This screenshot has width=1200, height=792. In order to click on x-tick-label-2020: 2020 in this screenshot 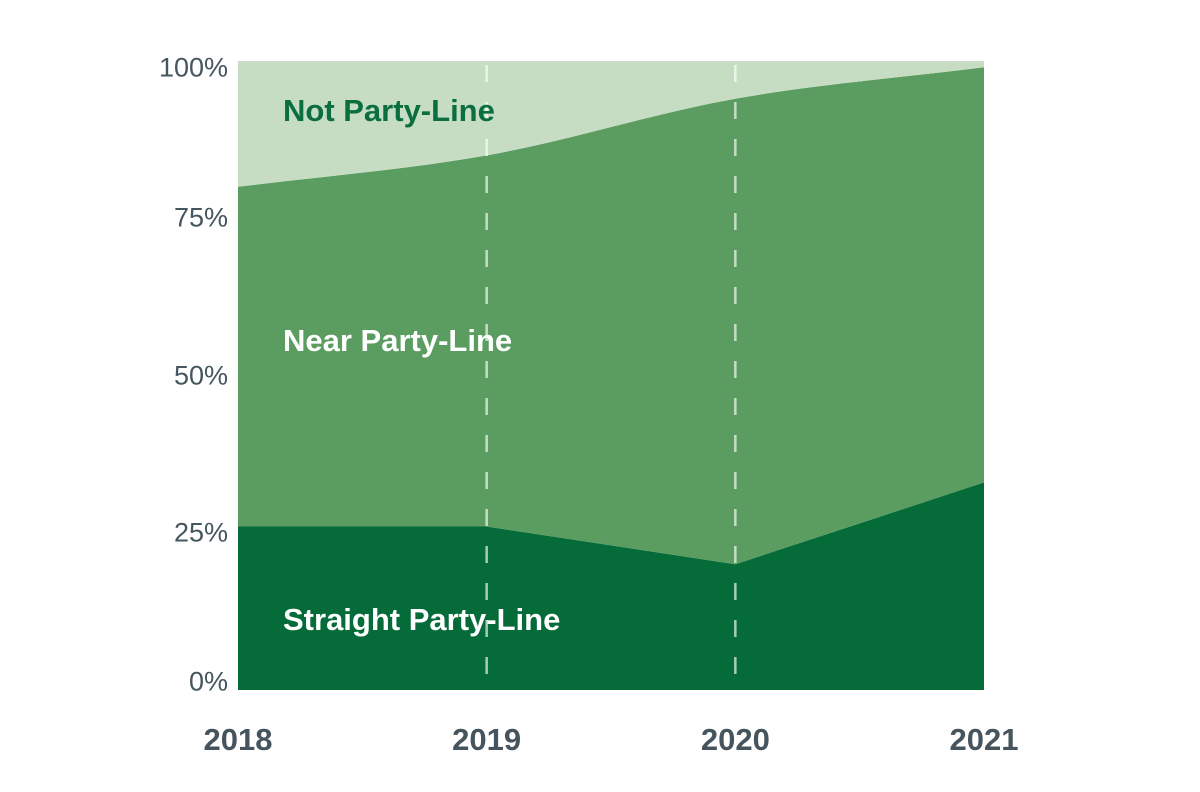, I will do `click(735, 739)`.